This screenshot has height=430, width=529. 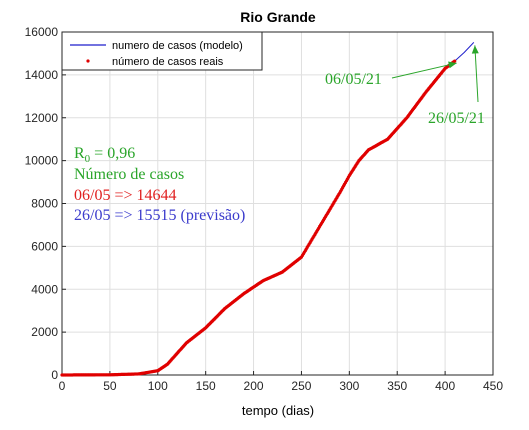 I want to click on chart-title: Rio Grande, so click(x=278, y=17).